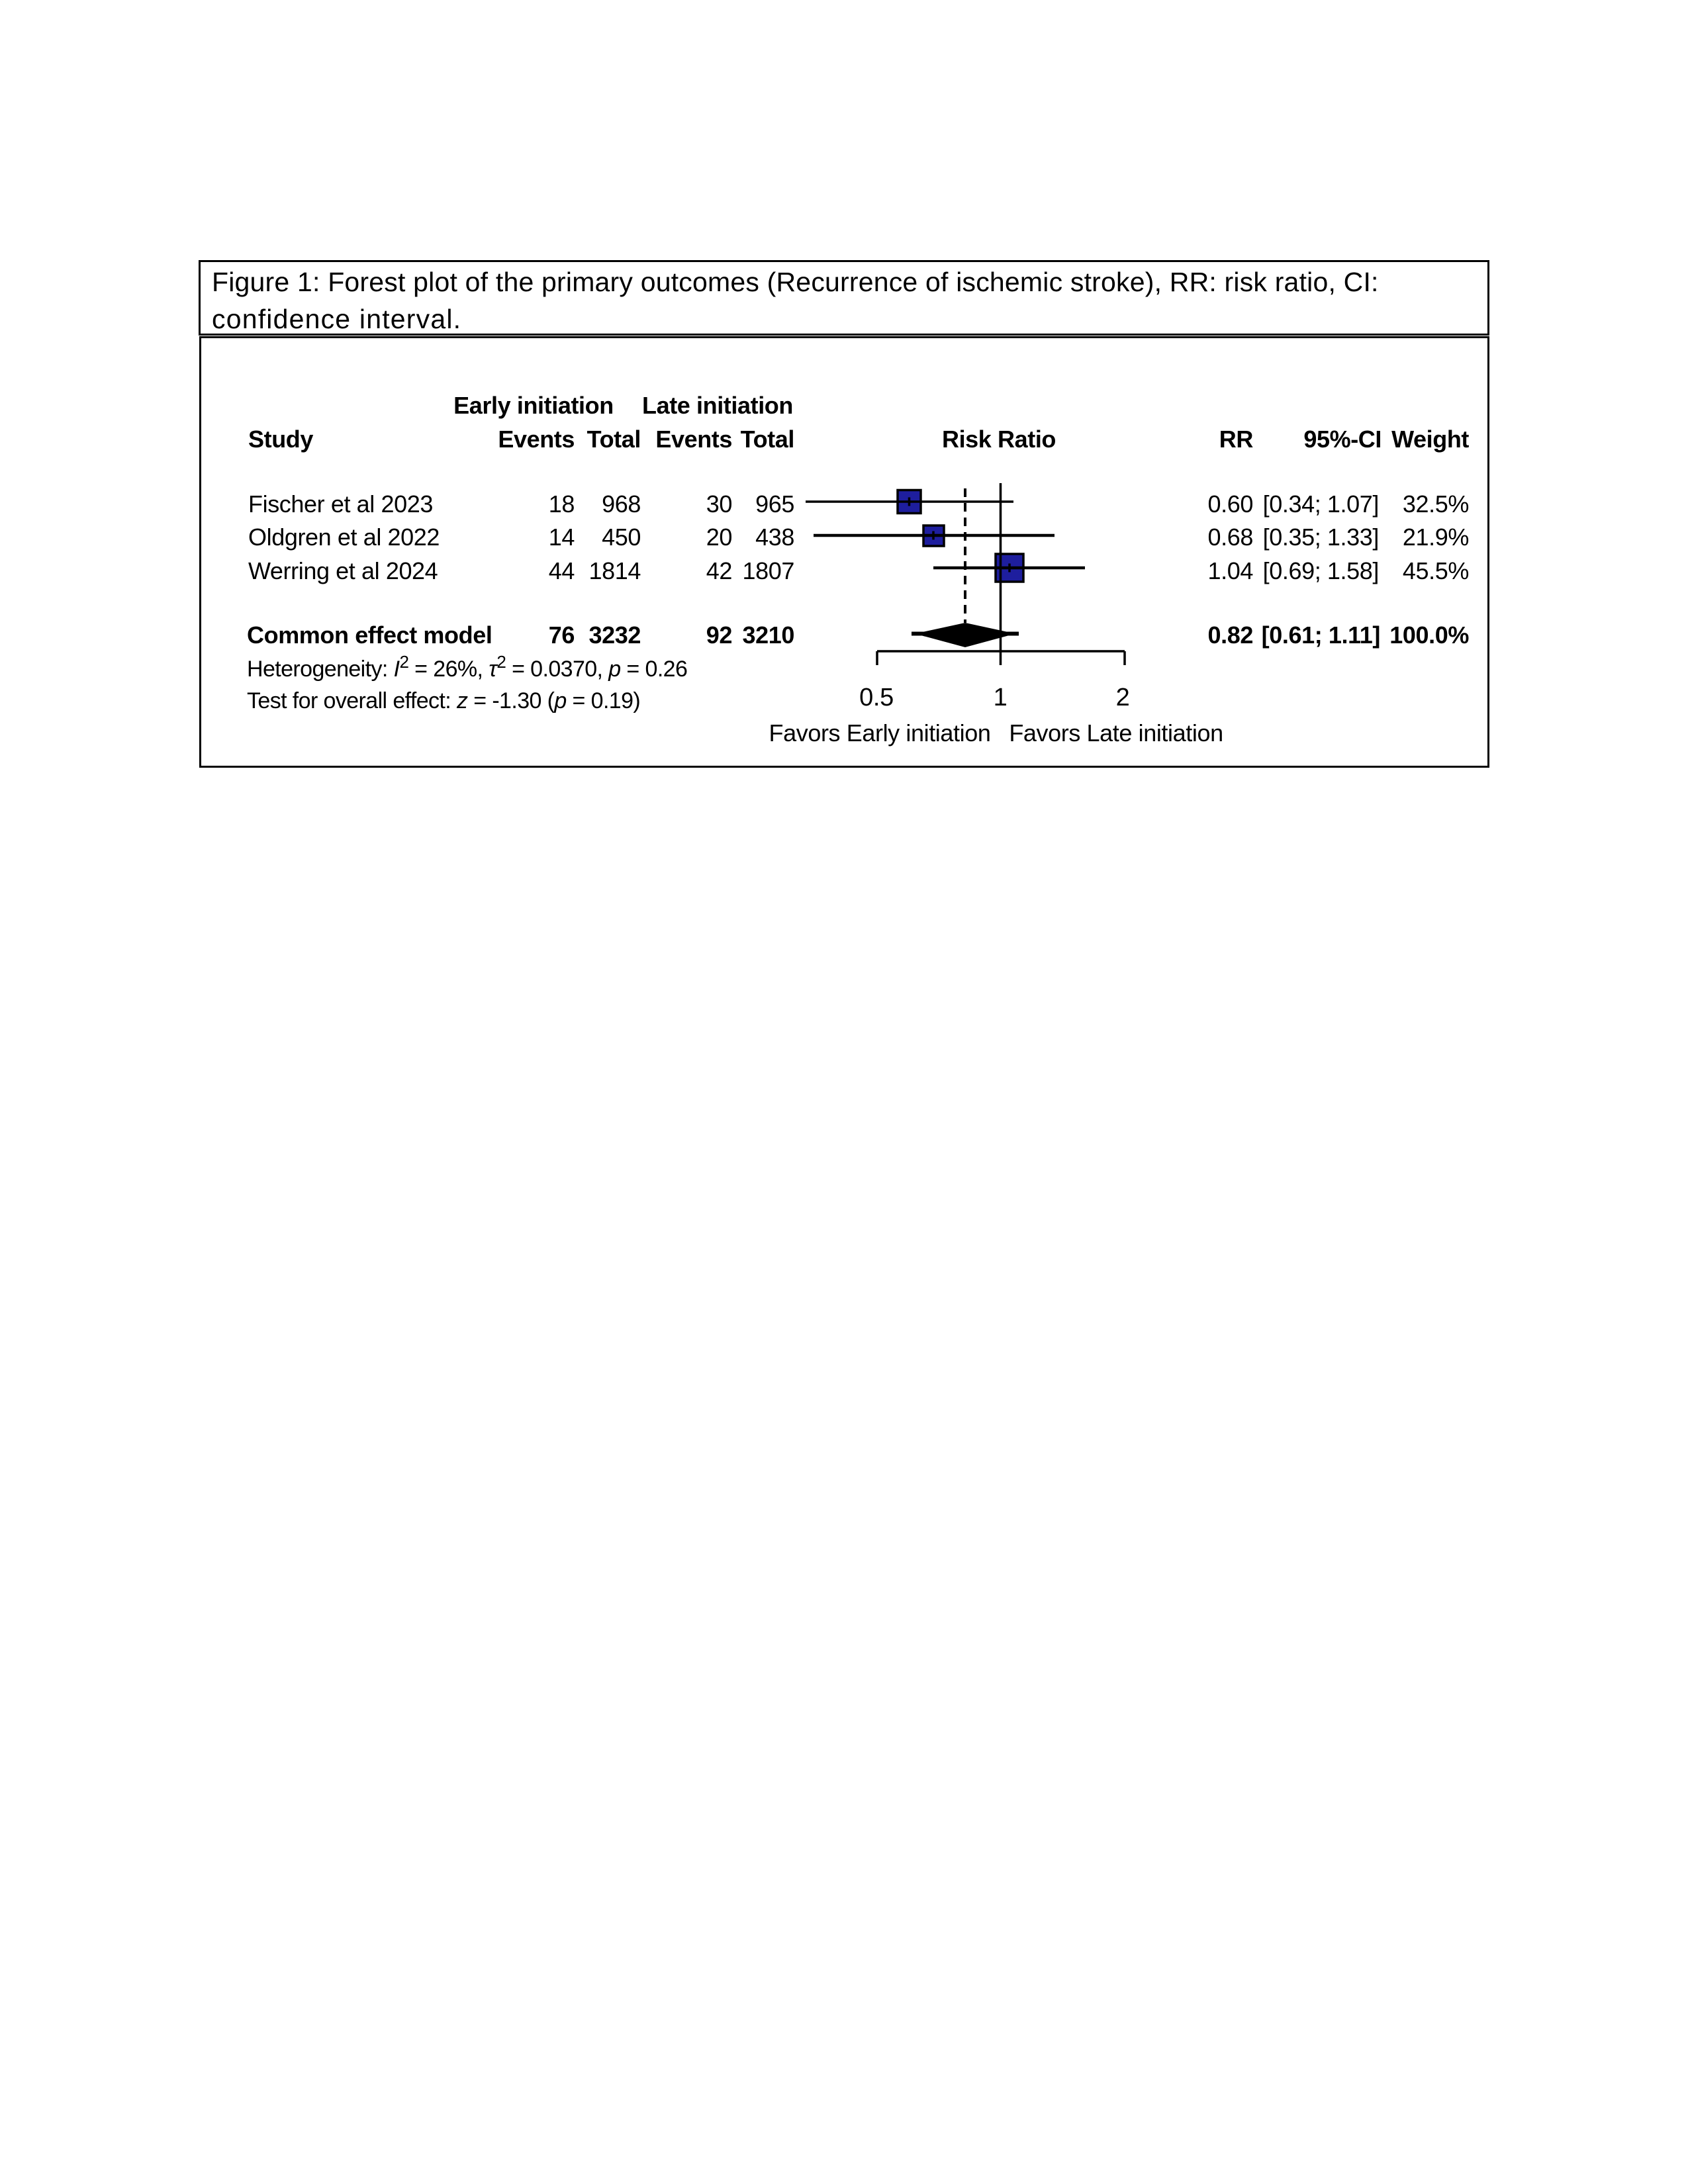 The width and height of the screenshot is (1688, 2184). I want to click on svg-text: 92, so click(719, 635).